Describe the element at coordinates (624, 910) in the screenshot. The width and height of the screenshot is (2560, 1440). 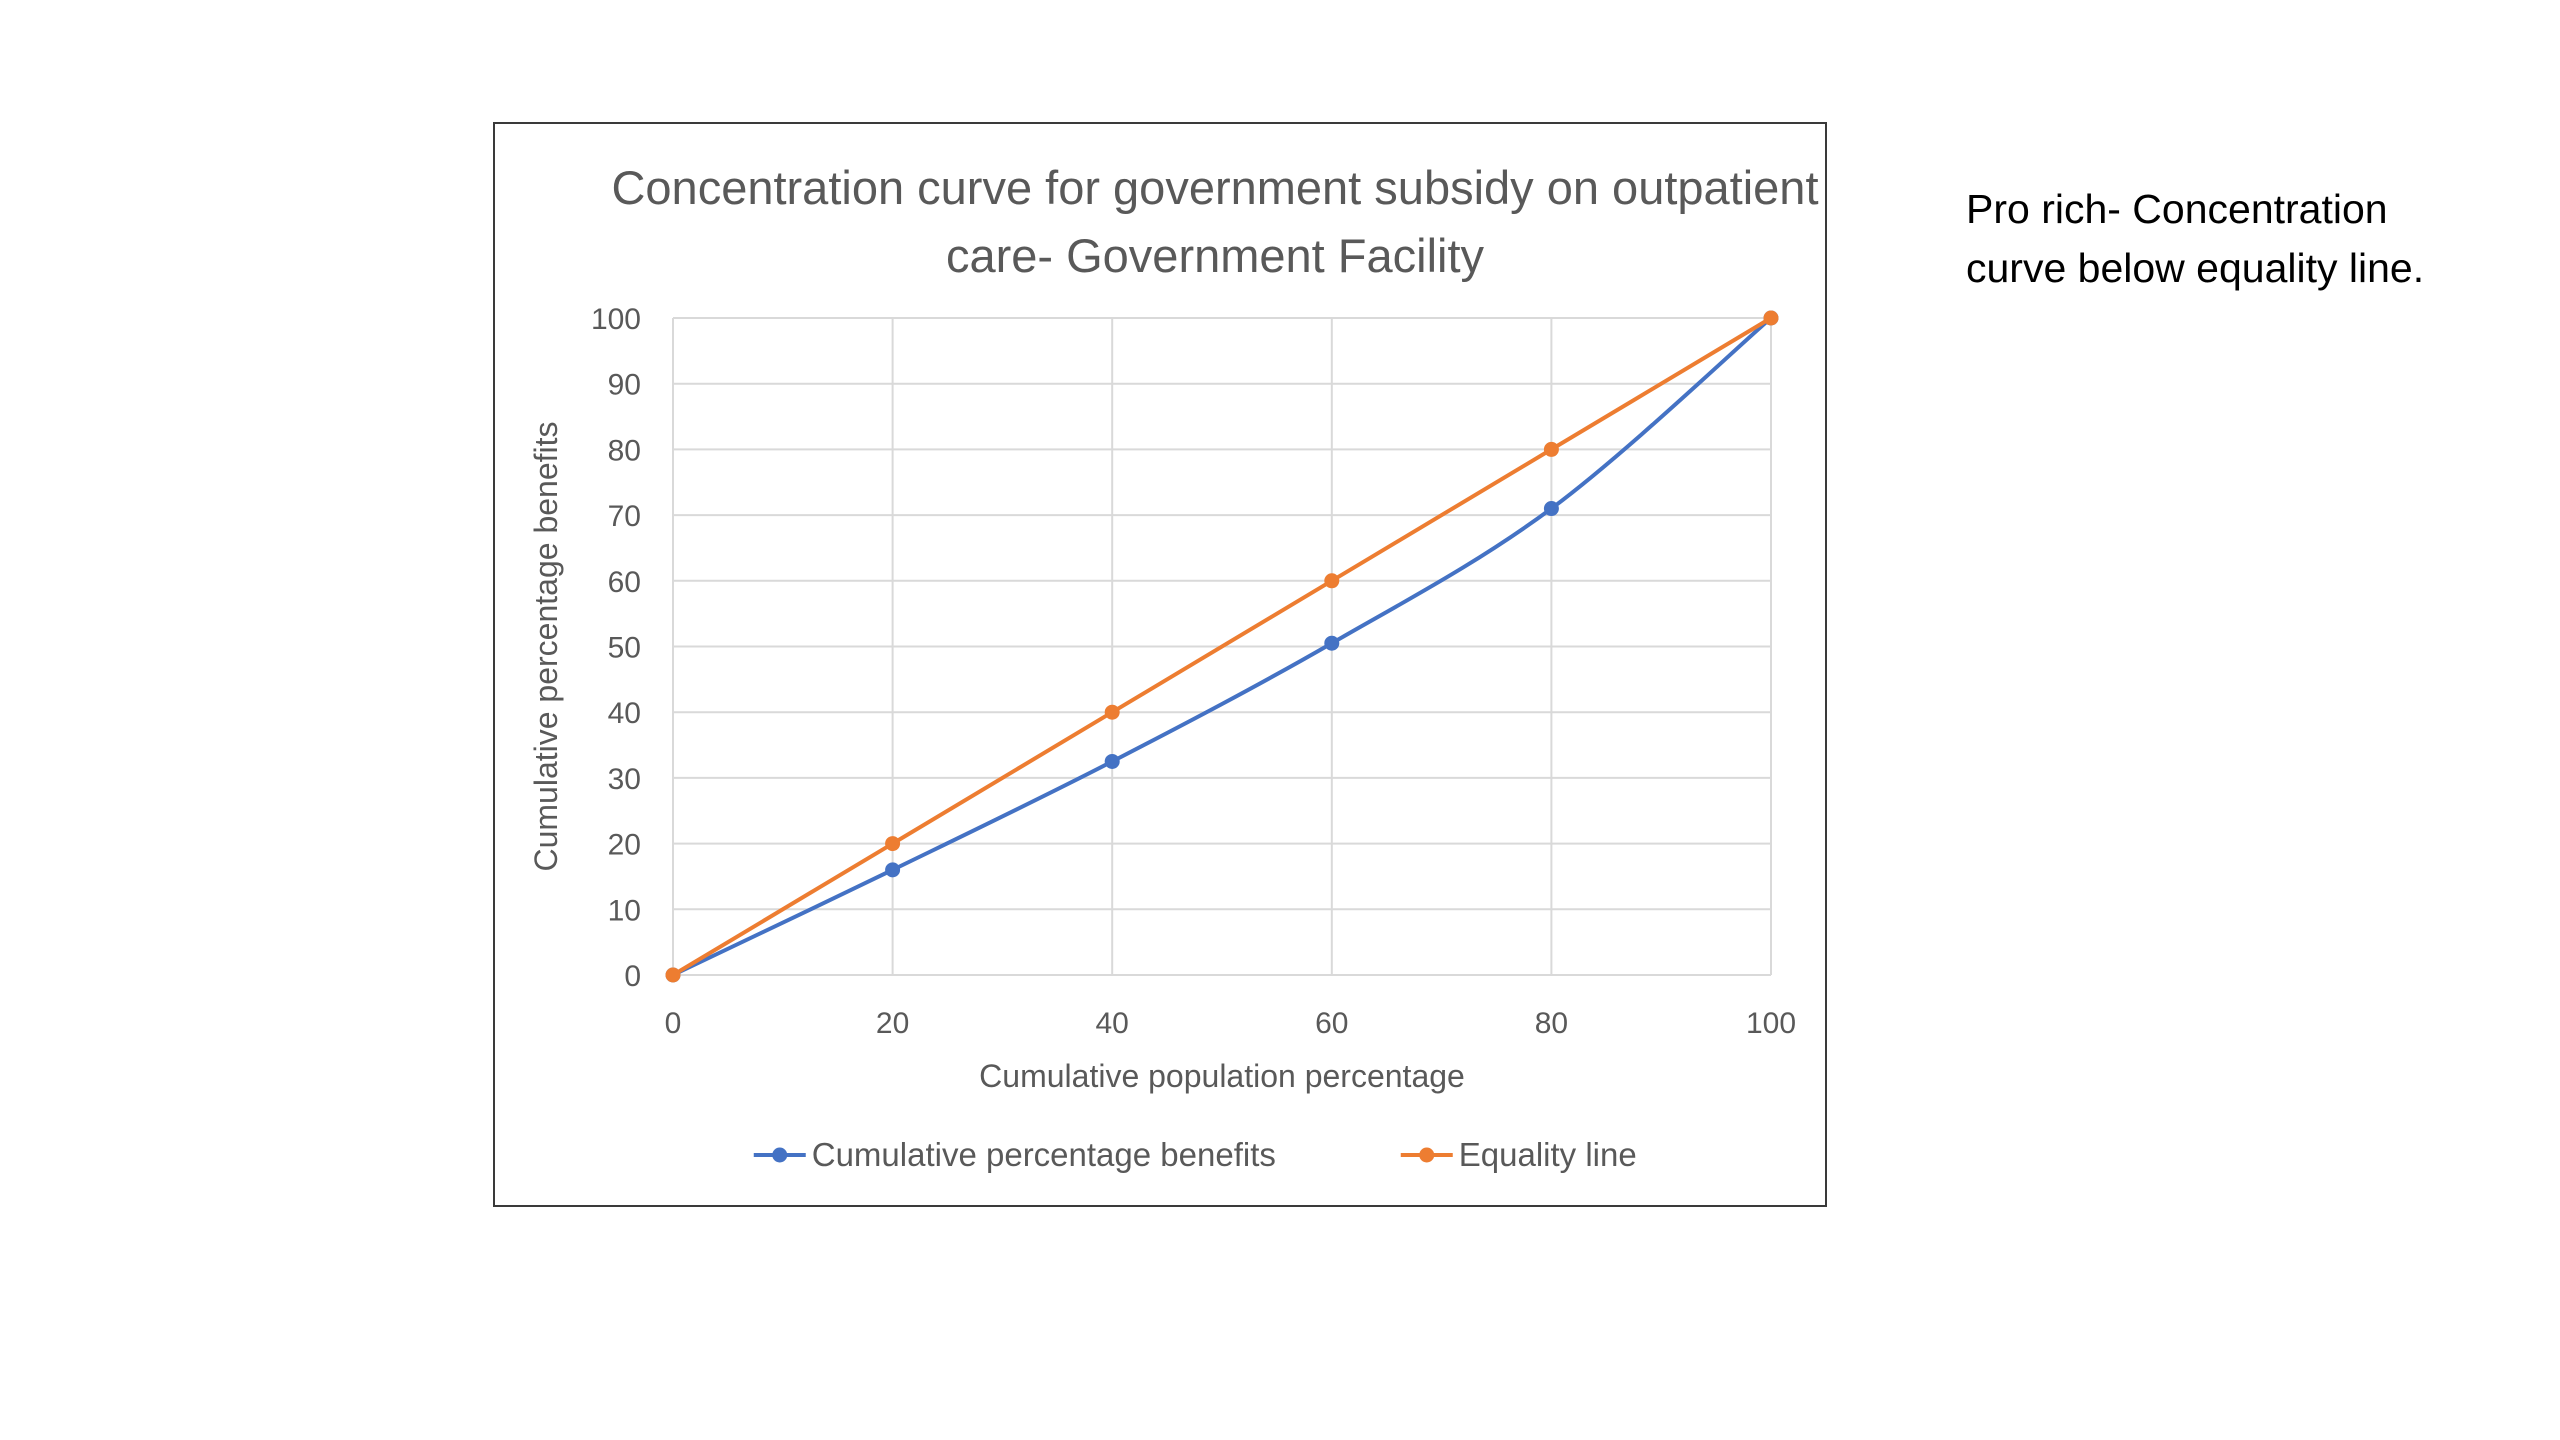
I see `y-tick-label: 10` at that location.